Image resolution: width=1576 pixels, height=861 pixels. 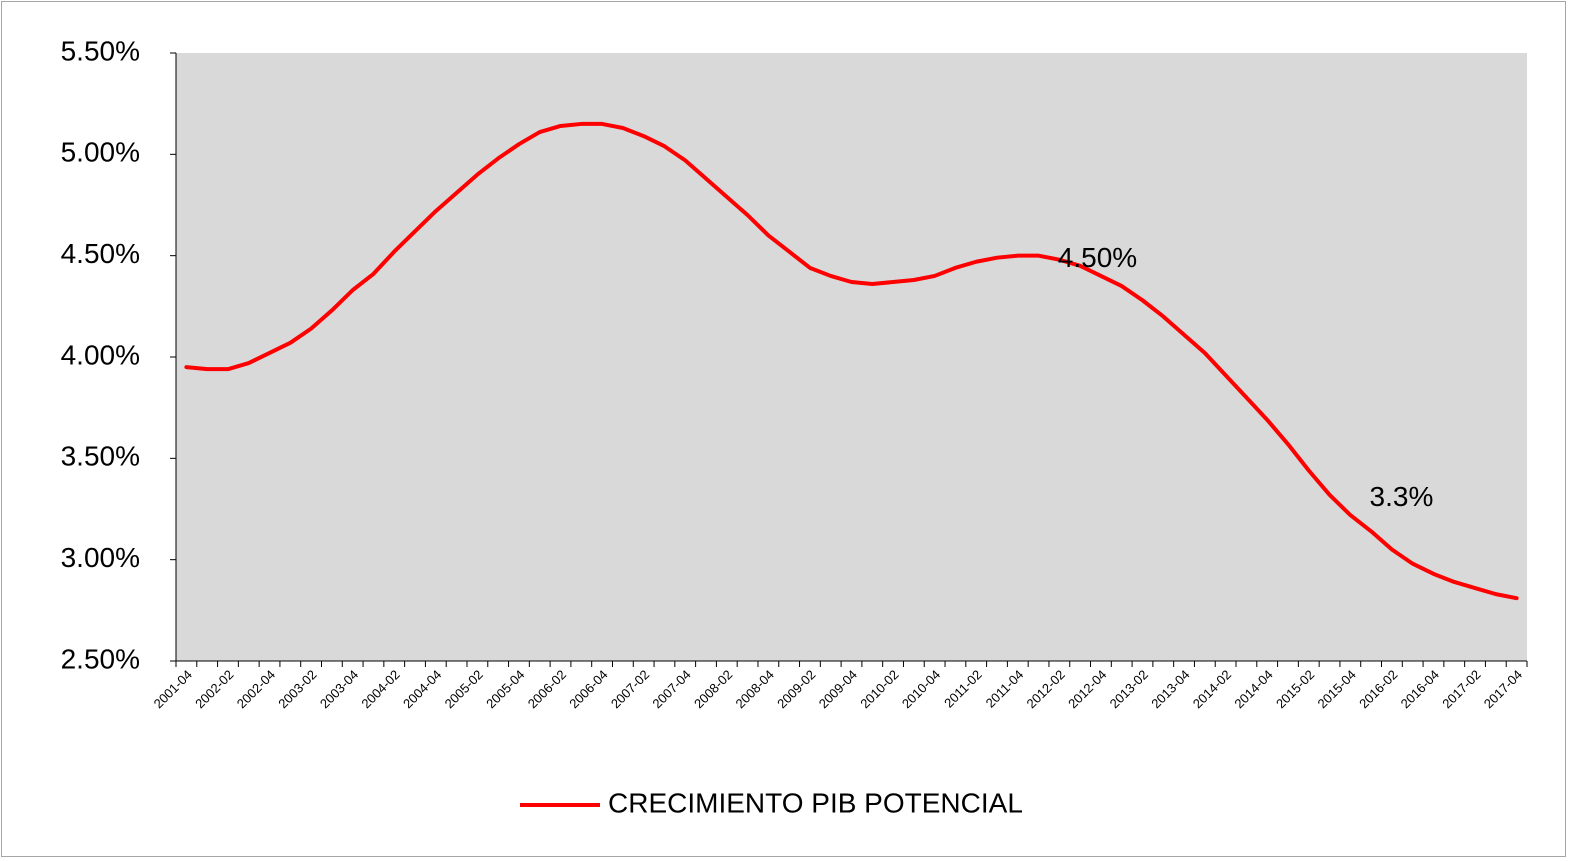 I want to click on y-tick-label: 3.00%, so click(x=100, y=557).